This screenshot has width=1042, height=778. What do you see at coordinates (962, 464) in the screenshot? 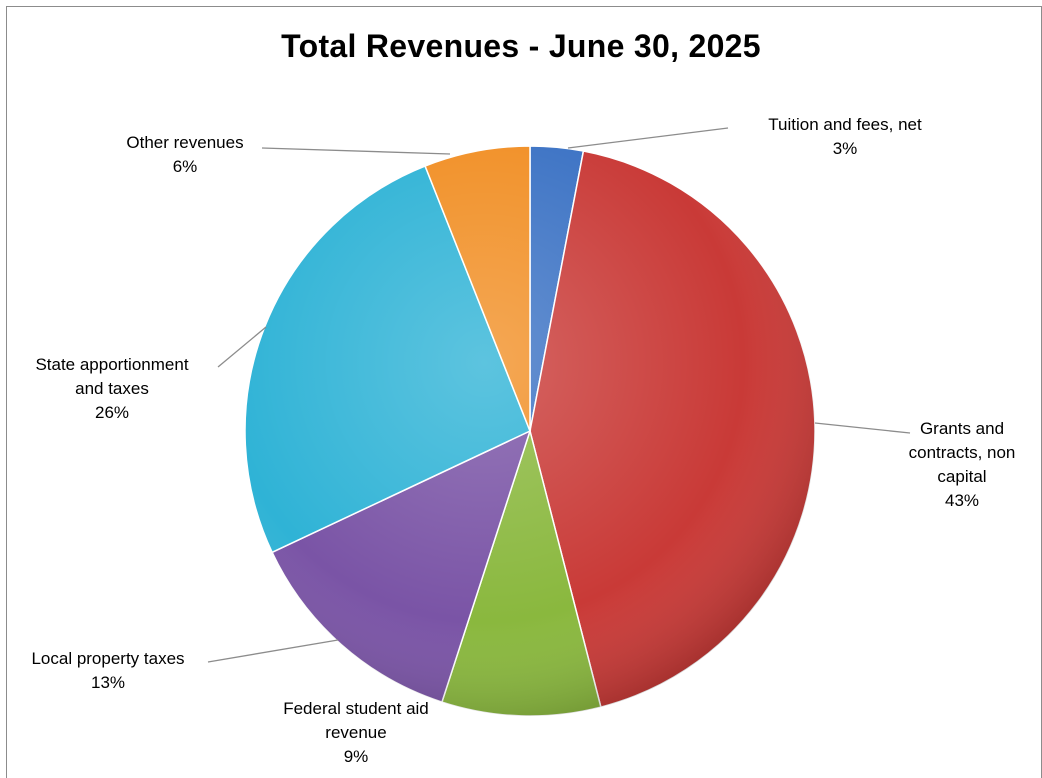
I see `slice-label-2: Grants and contracts, non capital 43%` at bounding box center [962, 464].